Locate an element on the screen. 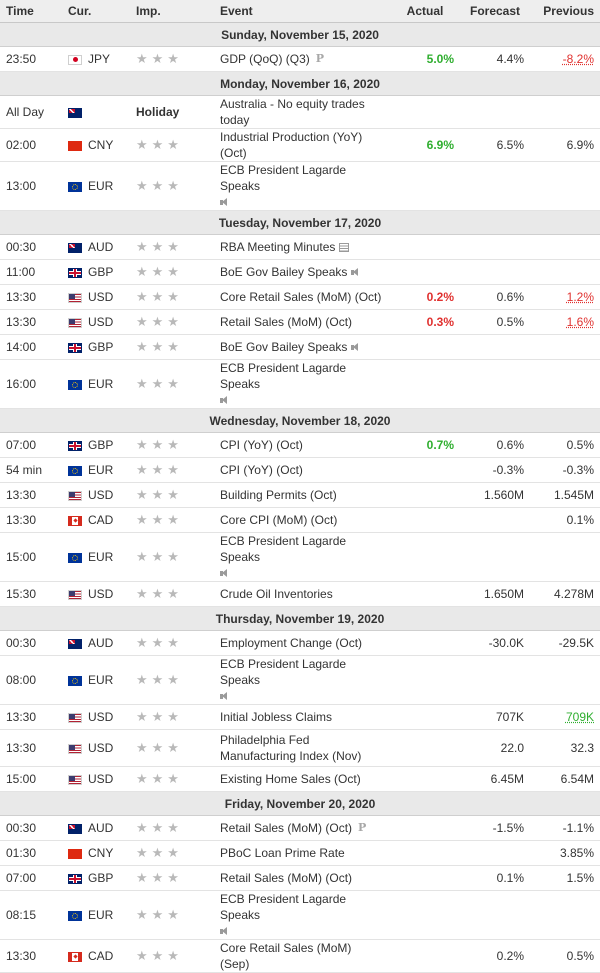 This screenshot has height=973, width=600. event-name-cell: Australia - No equity trades today is located at coordinates (302, 112).